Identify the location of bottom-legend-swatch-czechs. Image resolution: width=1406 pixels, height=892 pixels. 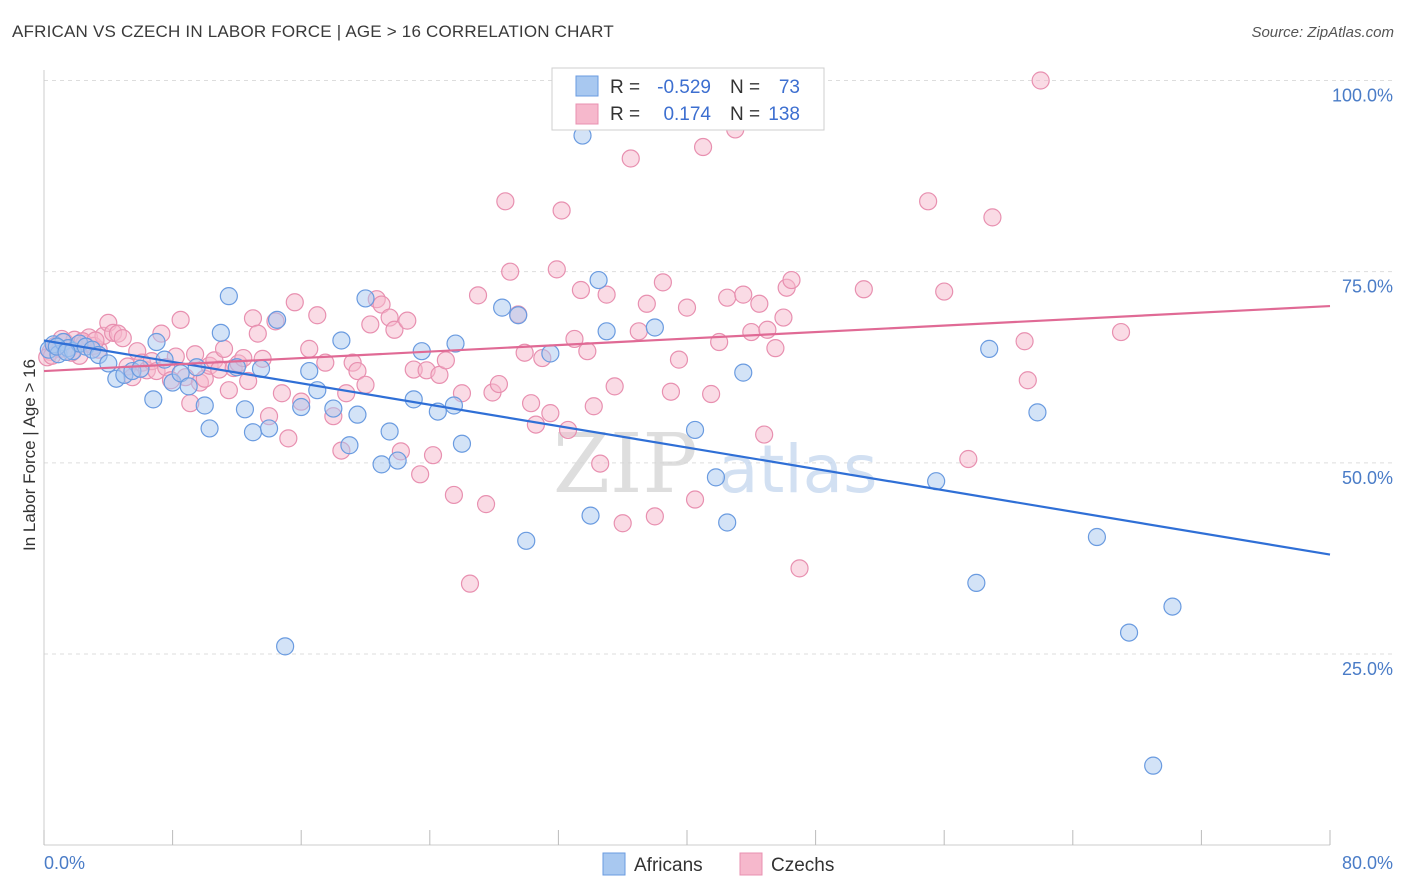
(751, 864).